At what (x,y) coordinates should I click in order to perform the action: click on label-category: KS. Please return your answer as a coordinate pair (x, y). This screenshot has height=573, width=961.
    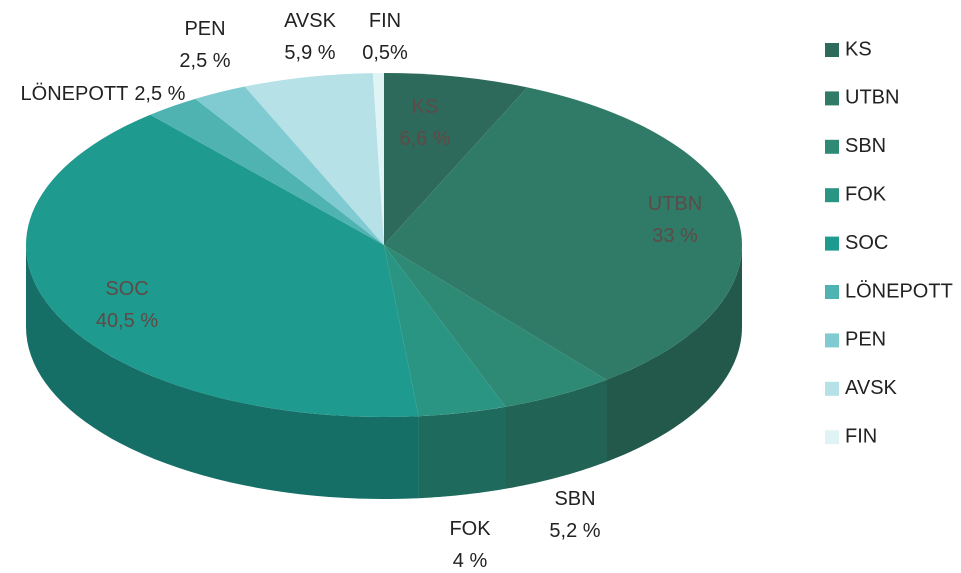
    Looking at the image, I should click on (425, 107).